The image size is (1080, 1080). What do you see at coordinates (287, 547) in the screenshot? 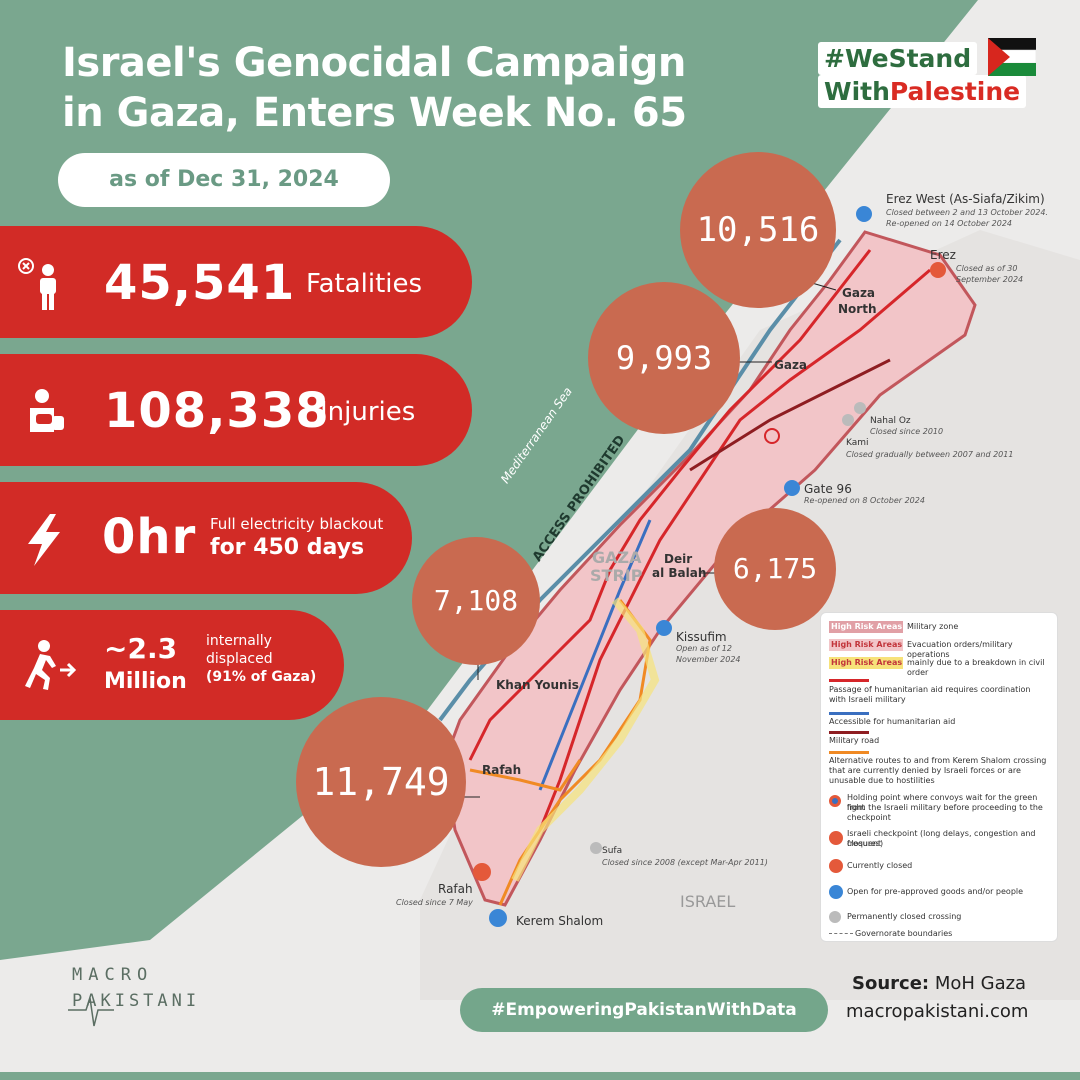
I see `electricity-label-2: for 450 days` at bounding box center [287, 547].